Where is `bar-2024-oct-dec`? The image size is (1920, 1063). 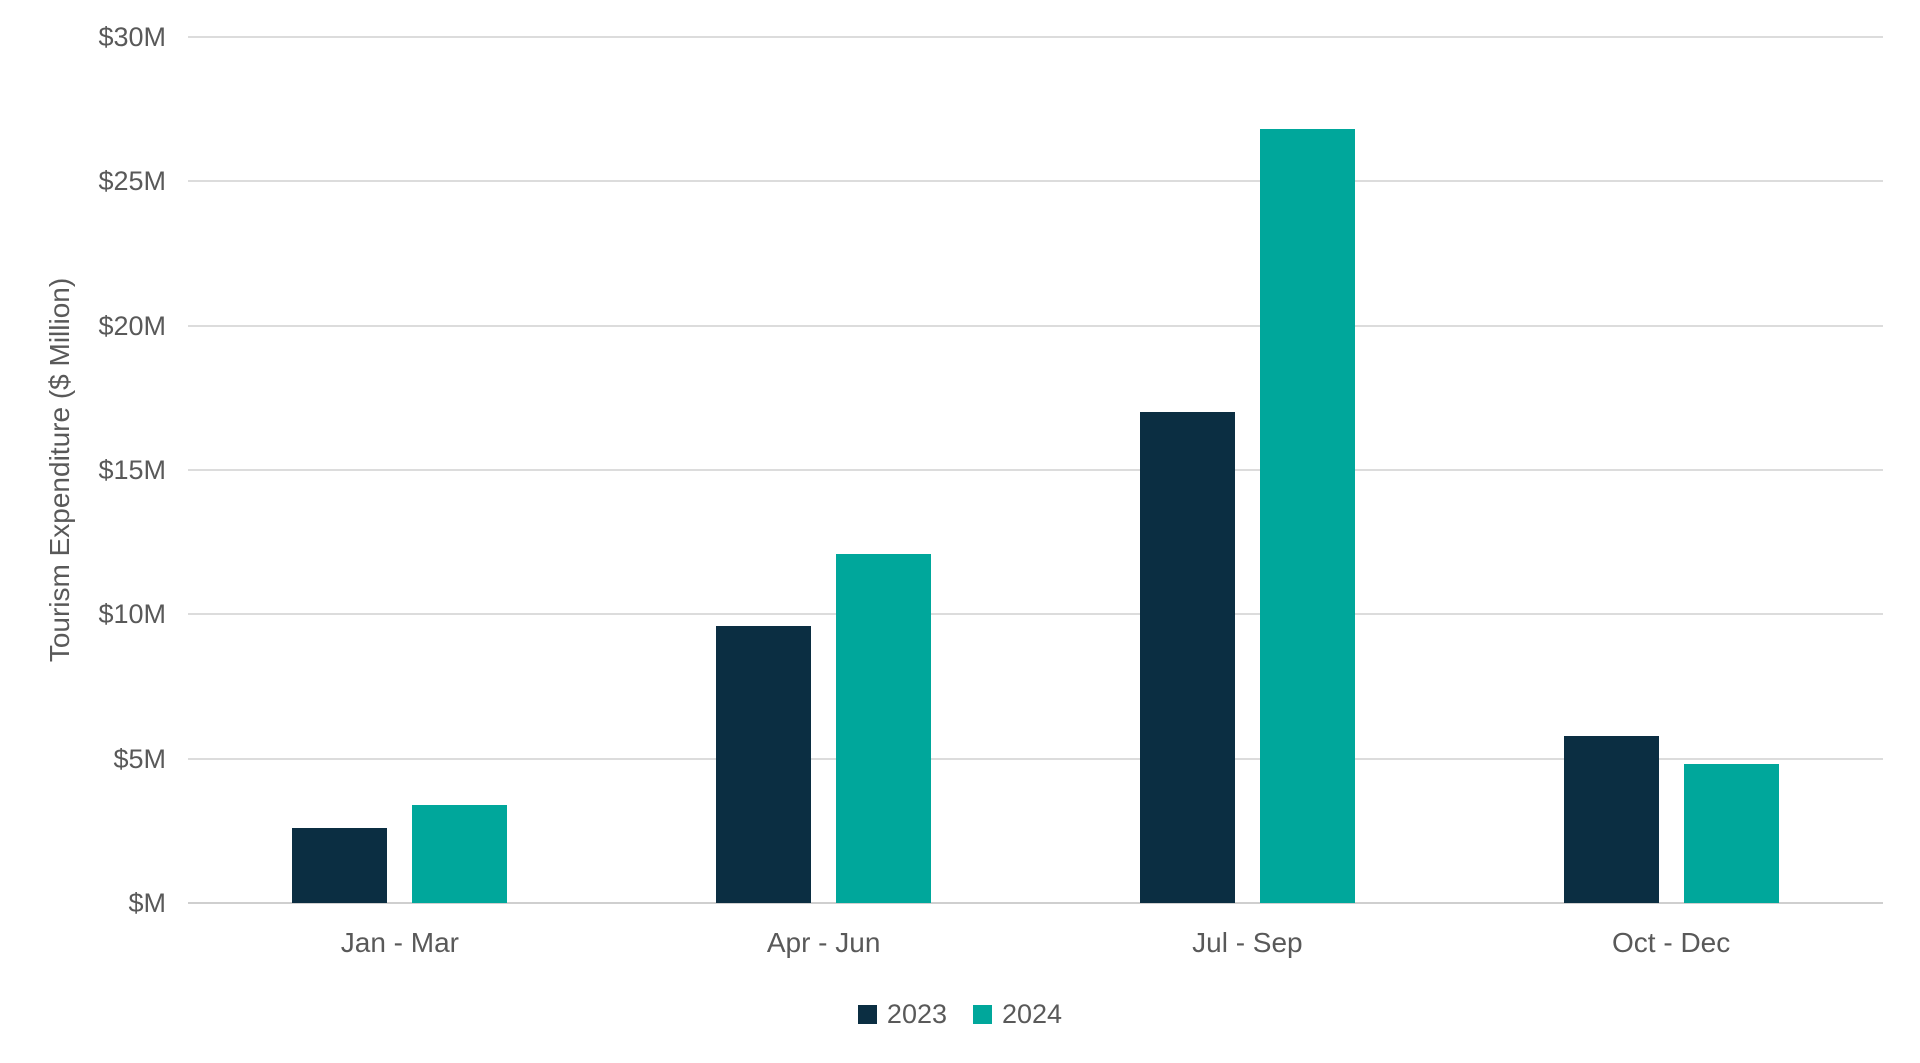
bar-2024-oct-dec is located at coordinates (1731, 833).